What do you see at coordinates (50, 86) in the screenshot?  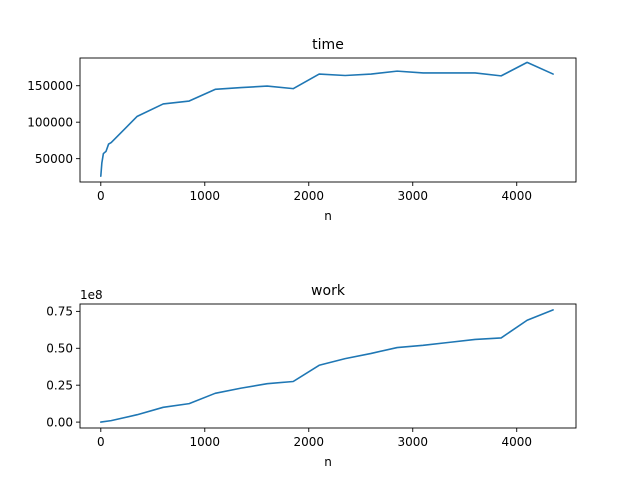 I see `time-y-tick-label: 150000` at bounding box center [50, 86].